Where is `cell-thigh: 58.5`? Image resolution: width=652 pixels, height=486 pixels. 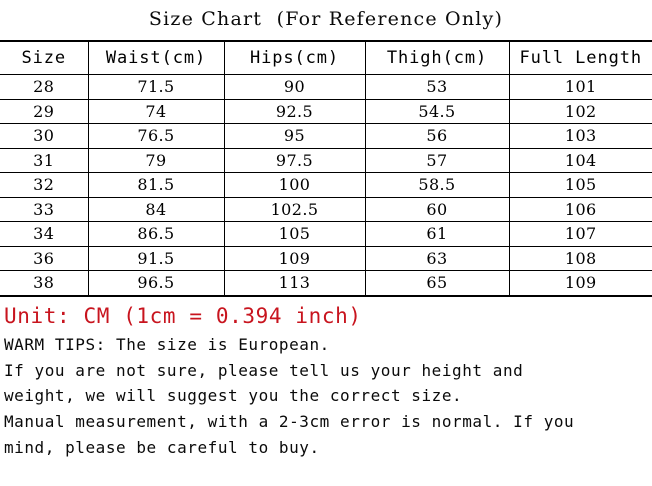
cell-thigh: 58.5 is located at coordinates (437, 185).